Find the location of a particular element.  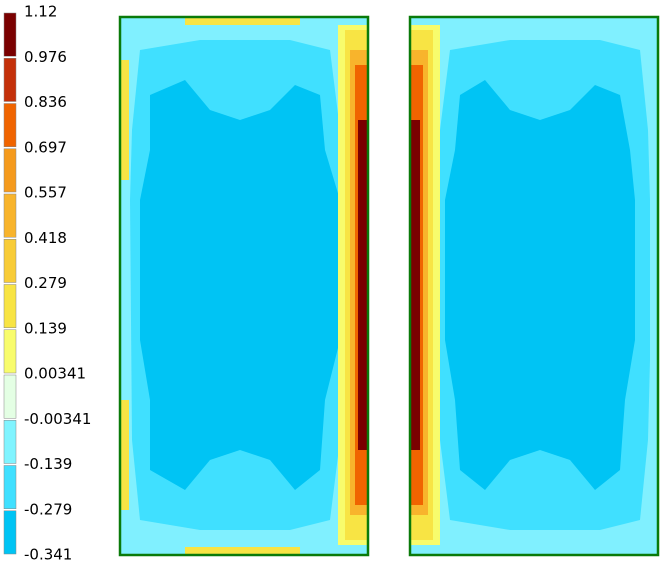

legend-label: -0.341 is located at coordinates (48, 555).